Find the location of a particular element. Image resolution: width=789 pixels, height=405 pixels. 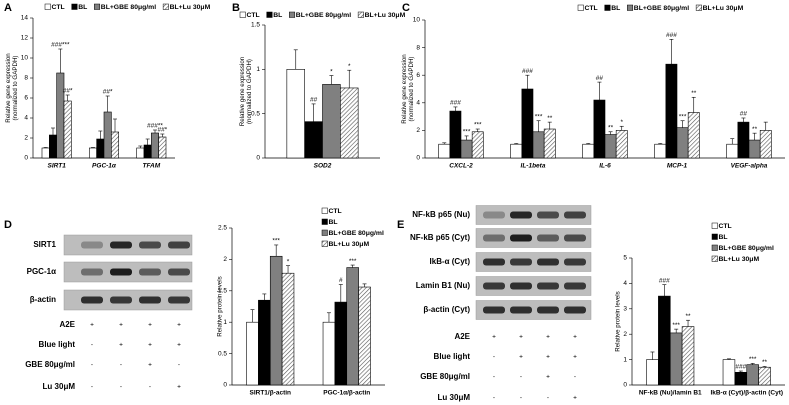

x-tick-label: VEGF-alpha is located at coordinates (749, 166).